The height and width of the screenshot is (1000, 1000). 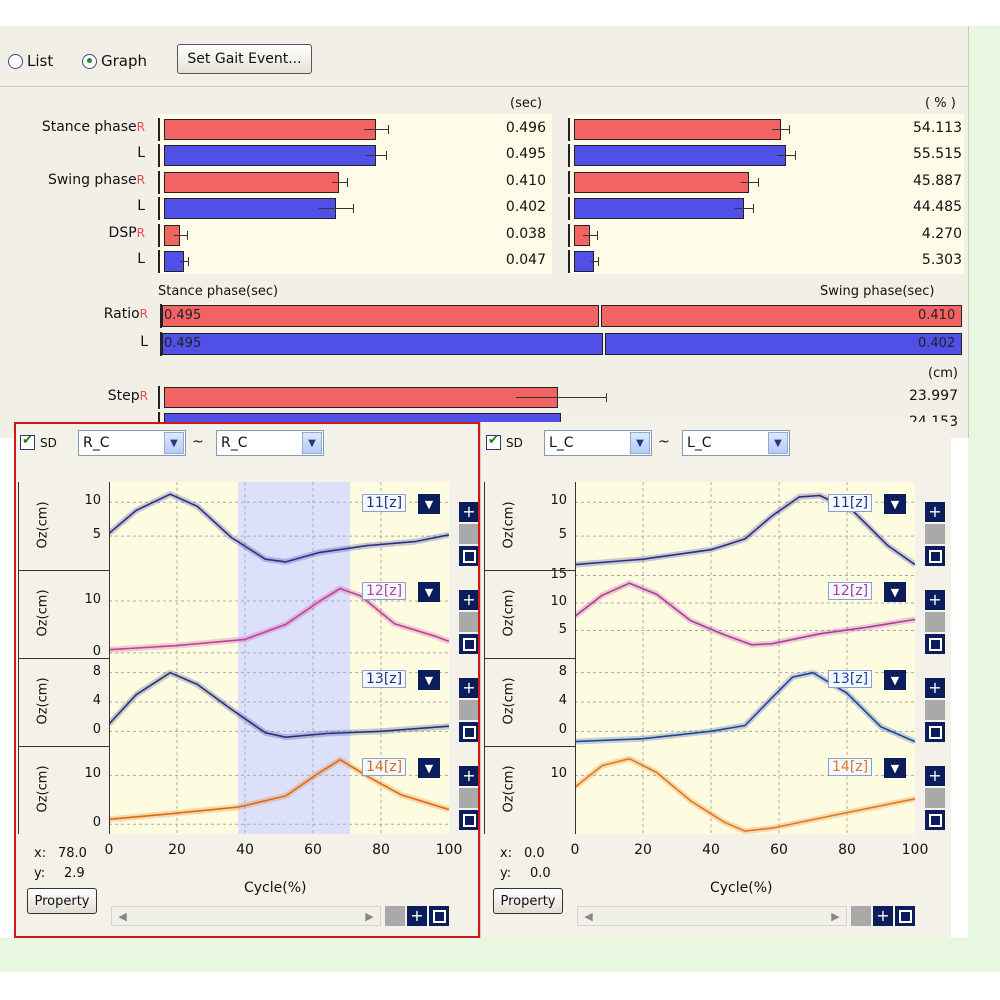 What do you see at coordinates (469, 556) in the screenshot?
I see `left-graph-plot-0-fit-icon` at bounding box center [469, 556].